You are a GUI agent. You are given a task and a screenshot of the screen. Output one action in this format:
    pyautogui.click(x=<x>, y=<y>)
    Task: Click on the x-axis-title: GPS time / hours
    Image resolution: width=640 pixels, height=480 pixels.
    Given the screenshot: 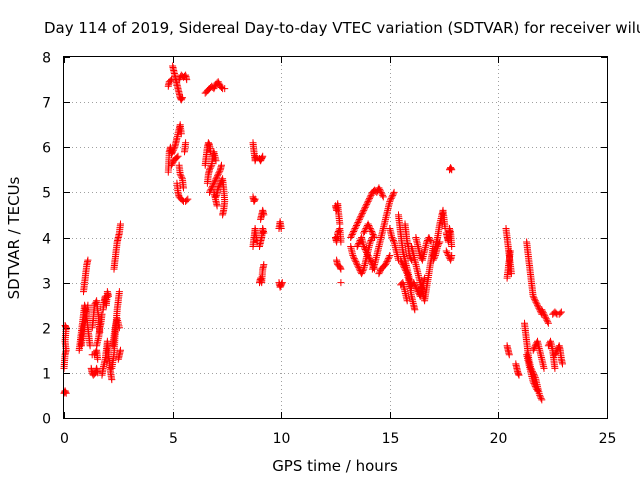 What is the action you would take?
    pyautogui.click(x=335, y=466)
    